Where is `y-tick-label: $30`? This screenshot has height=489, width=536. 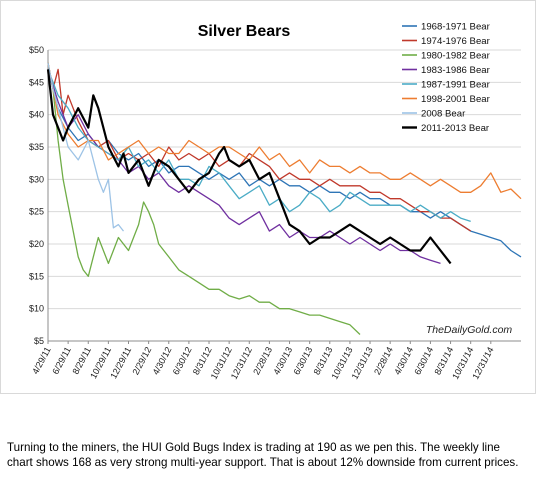 y-tick-label: $30 is located at coordinates (36, 179).